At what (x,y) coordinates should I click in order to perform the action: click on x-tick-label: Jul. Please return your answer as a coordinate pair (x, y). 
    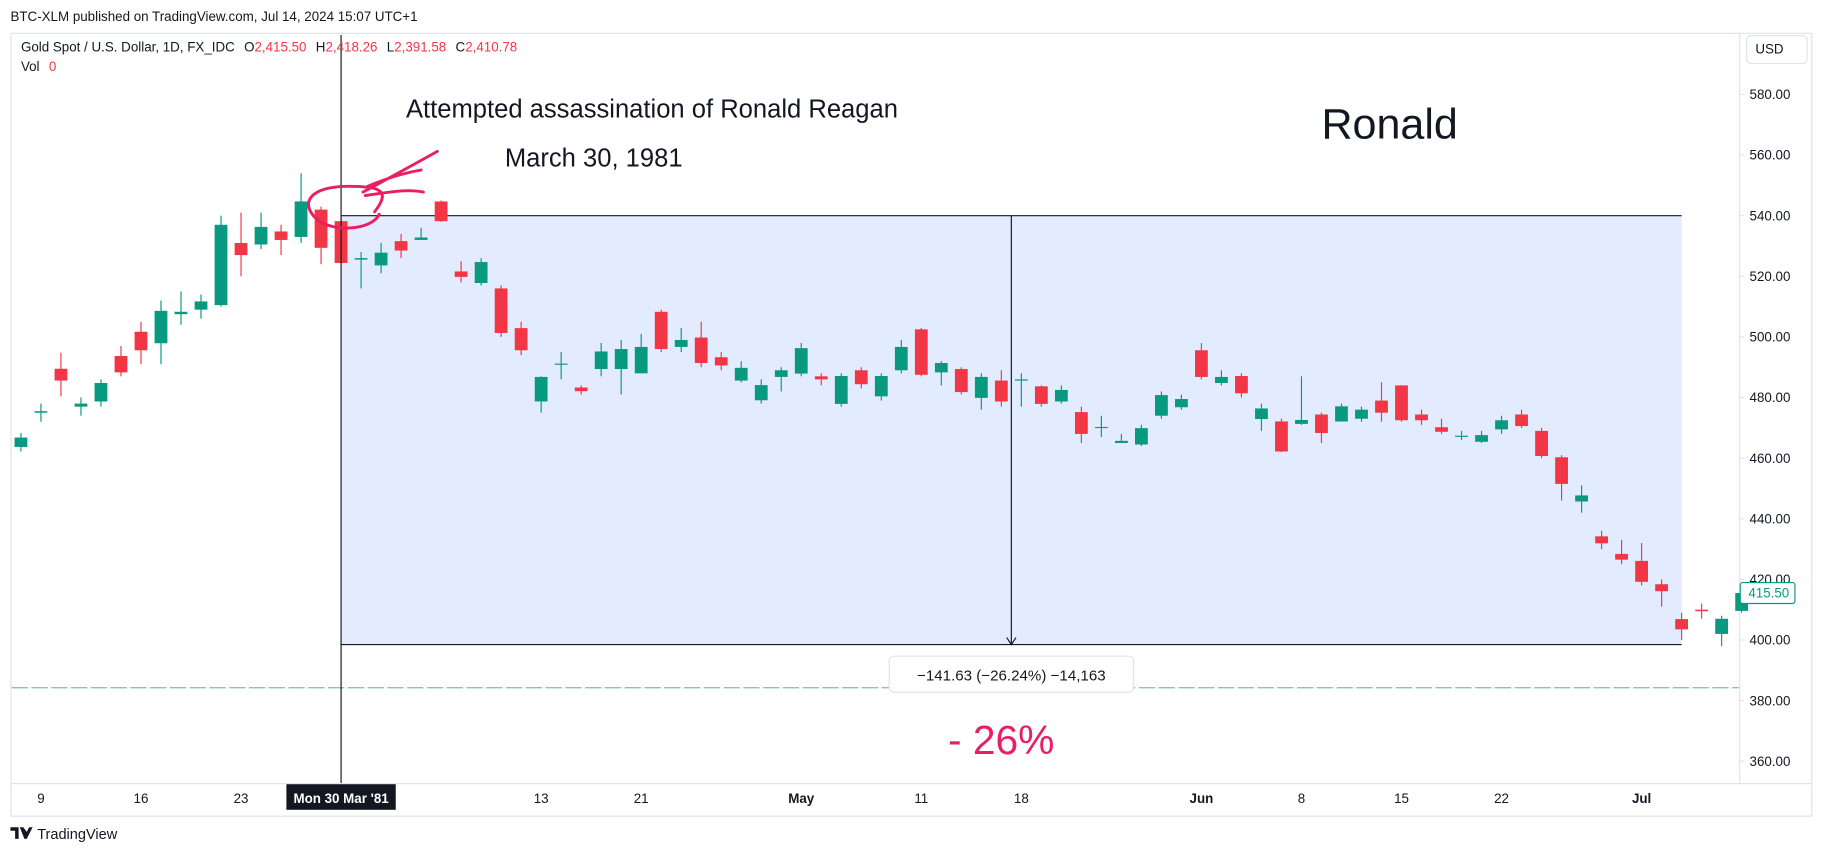
    Looking at the image, I should click on (1641, 798).